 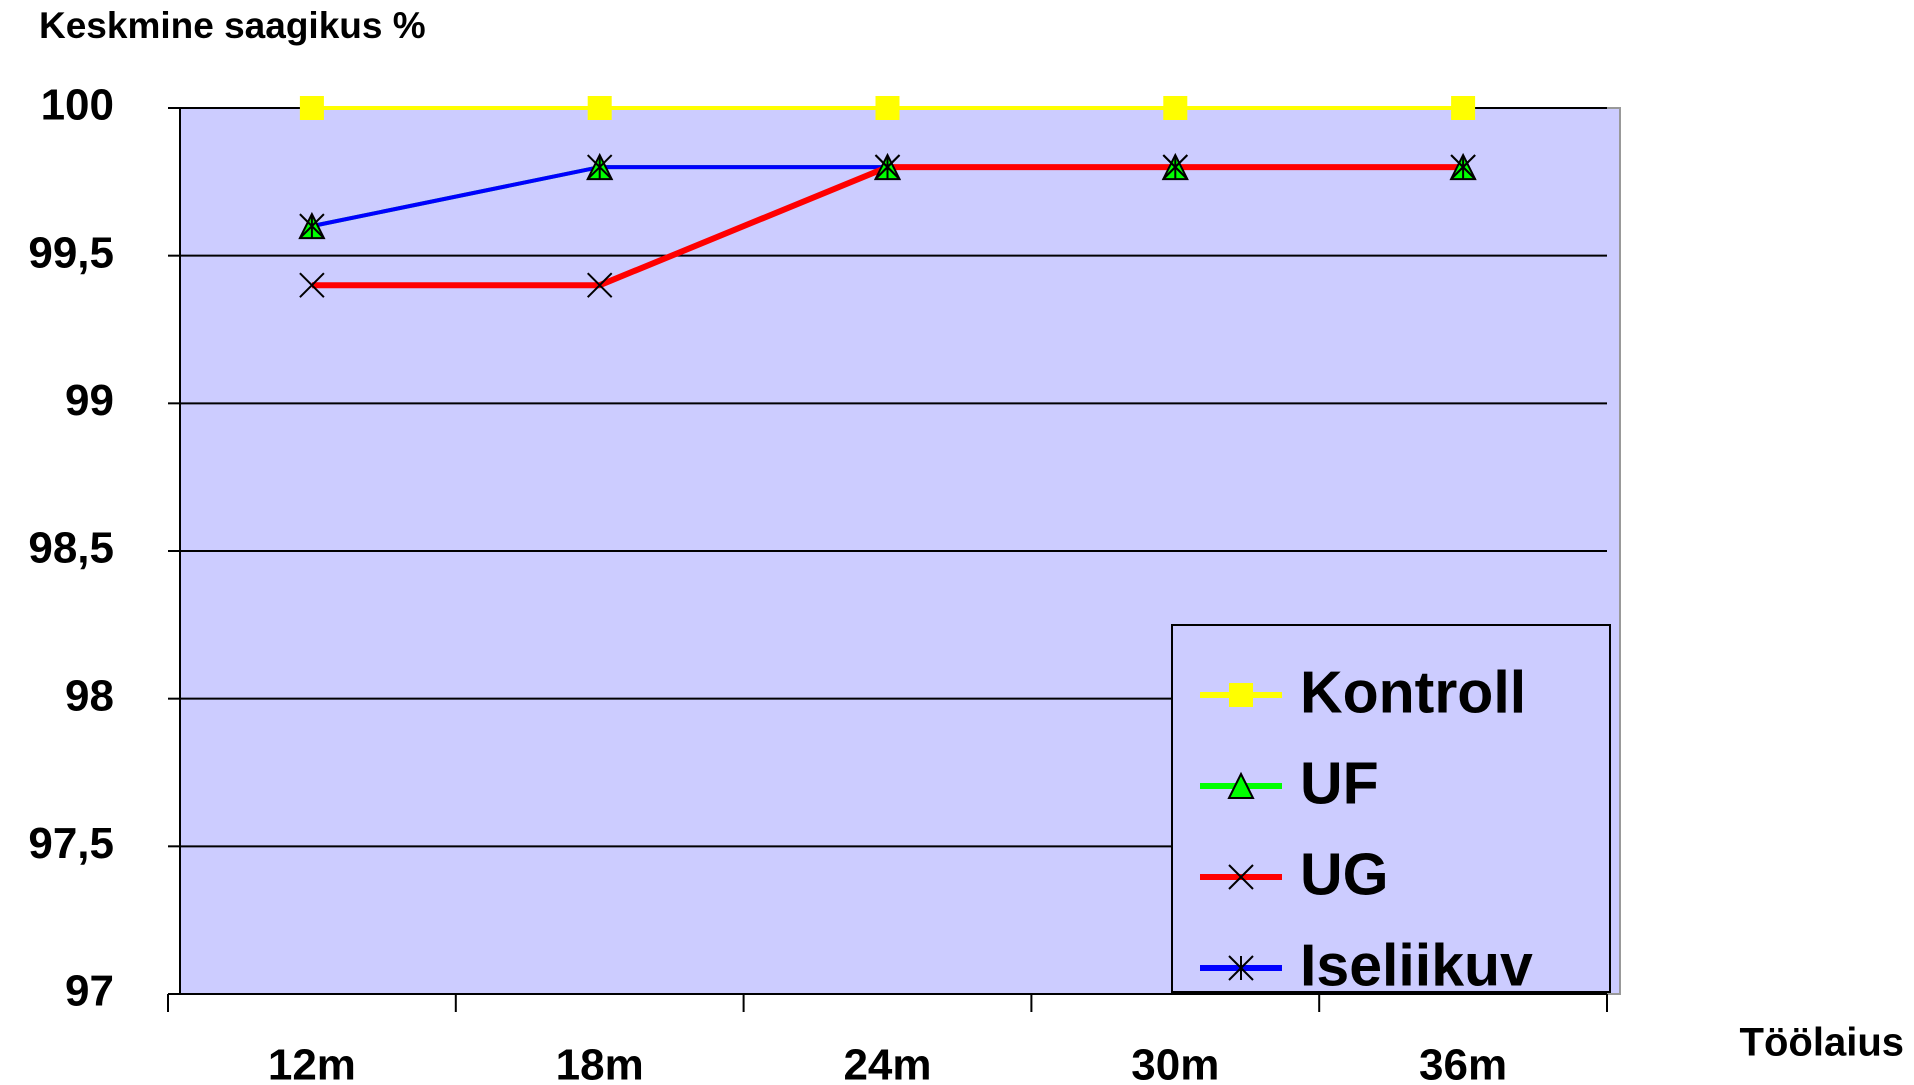 I want to click on y-tick-label: 97, so click(x=89, y=991).